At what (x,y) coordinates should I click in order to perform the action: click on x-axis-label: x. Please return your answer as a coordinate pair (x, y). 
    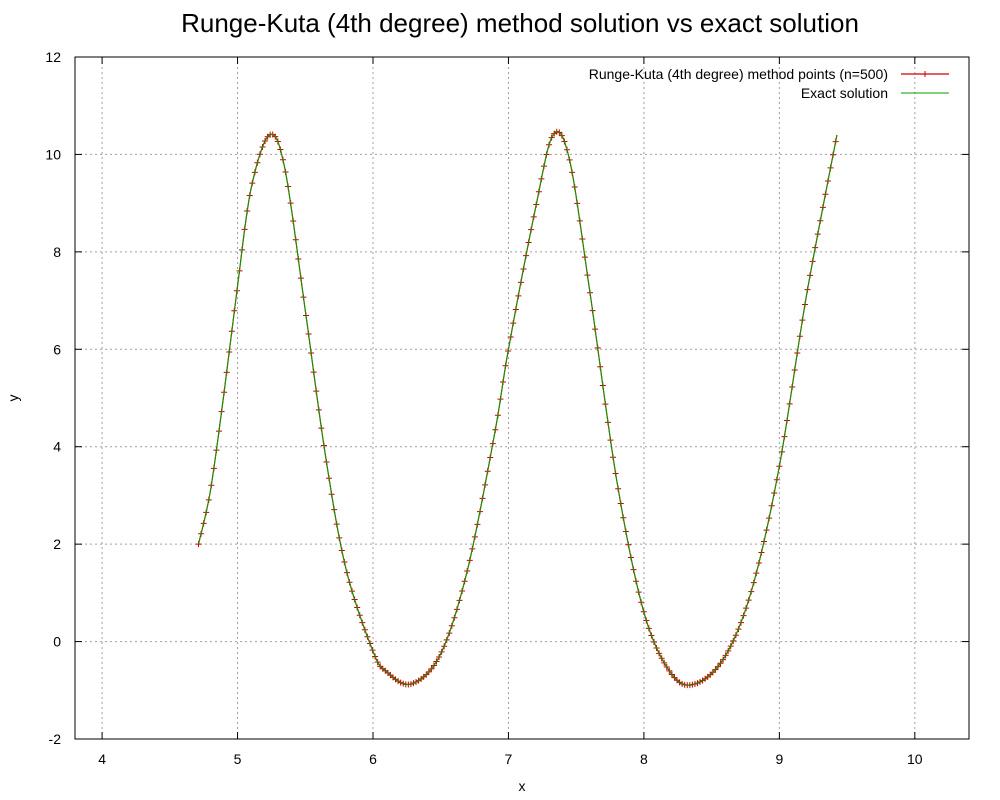
    Looking at the image, I should click on (522, 786).